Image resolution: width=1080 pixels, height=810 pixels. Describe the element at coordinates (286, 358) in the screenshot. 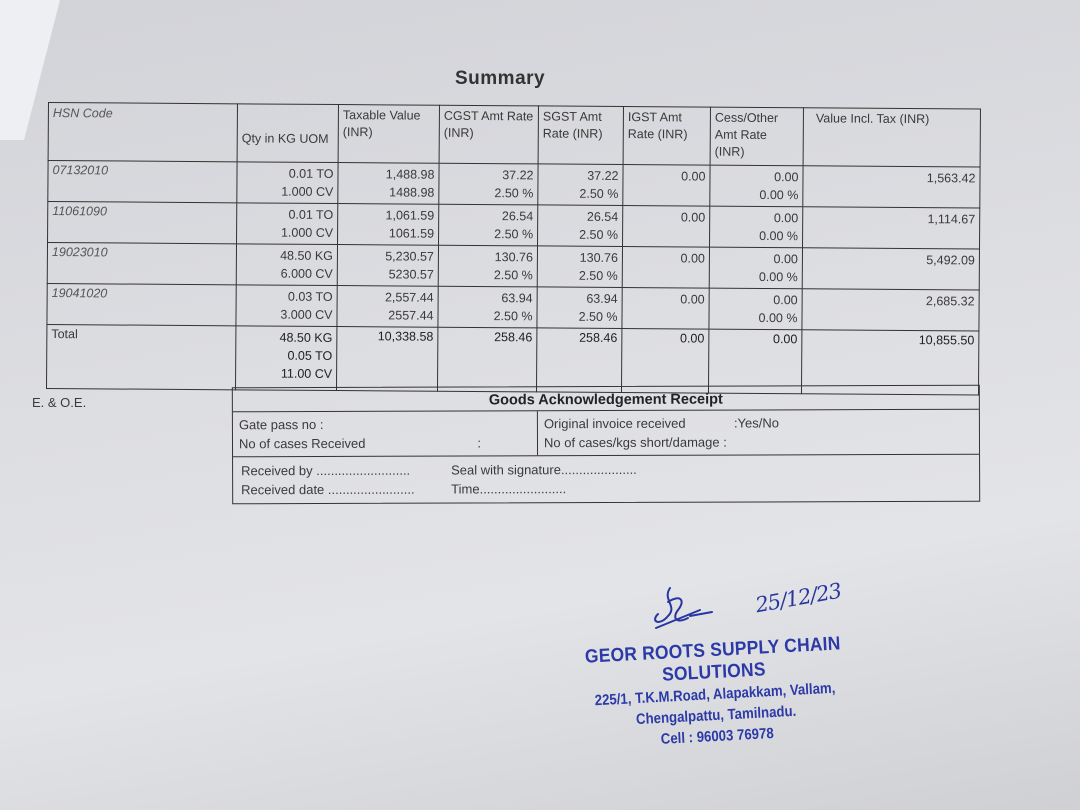

I see `total-qty: 48.50 KG 0.05 TO 11.00 CV` at that location.